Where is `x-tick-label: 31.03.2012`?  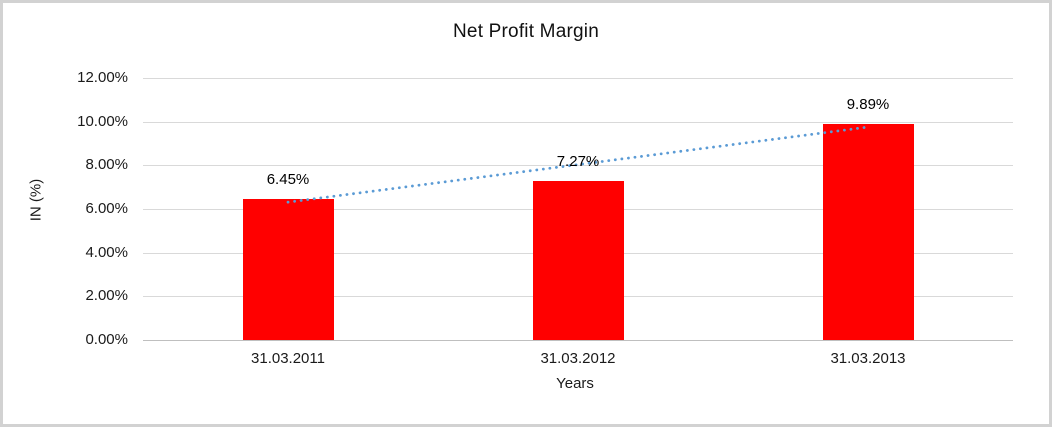
x-tick-label: 31.03.2012 is located at coordinates (578, 358).